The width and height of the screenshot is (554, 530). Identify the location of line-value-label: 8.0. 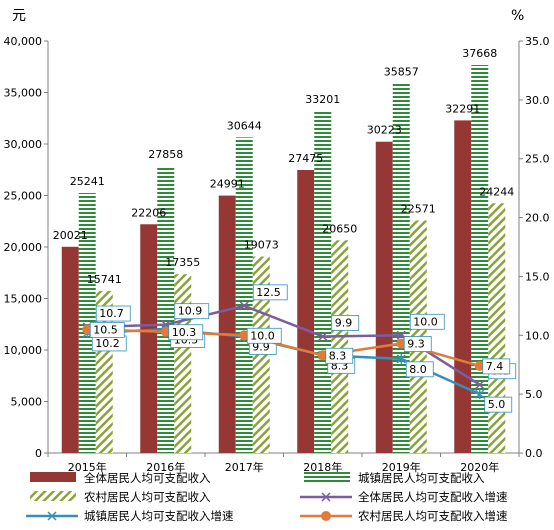
(418, 369).